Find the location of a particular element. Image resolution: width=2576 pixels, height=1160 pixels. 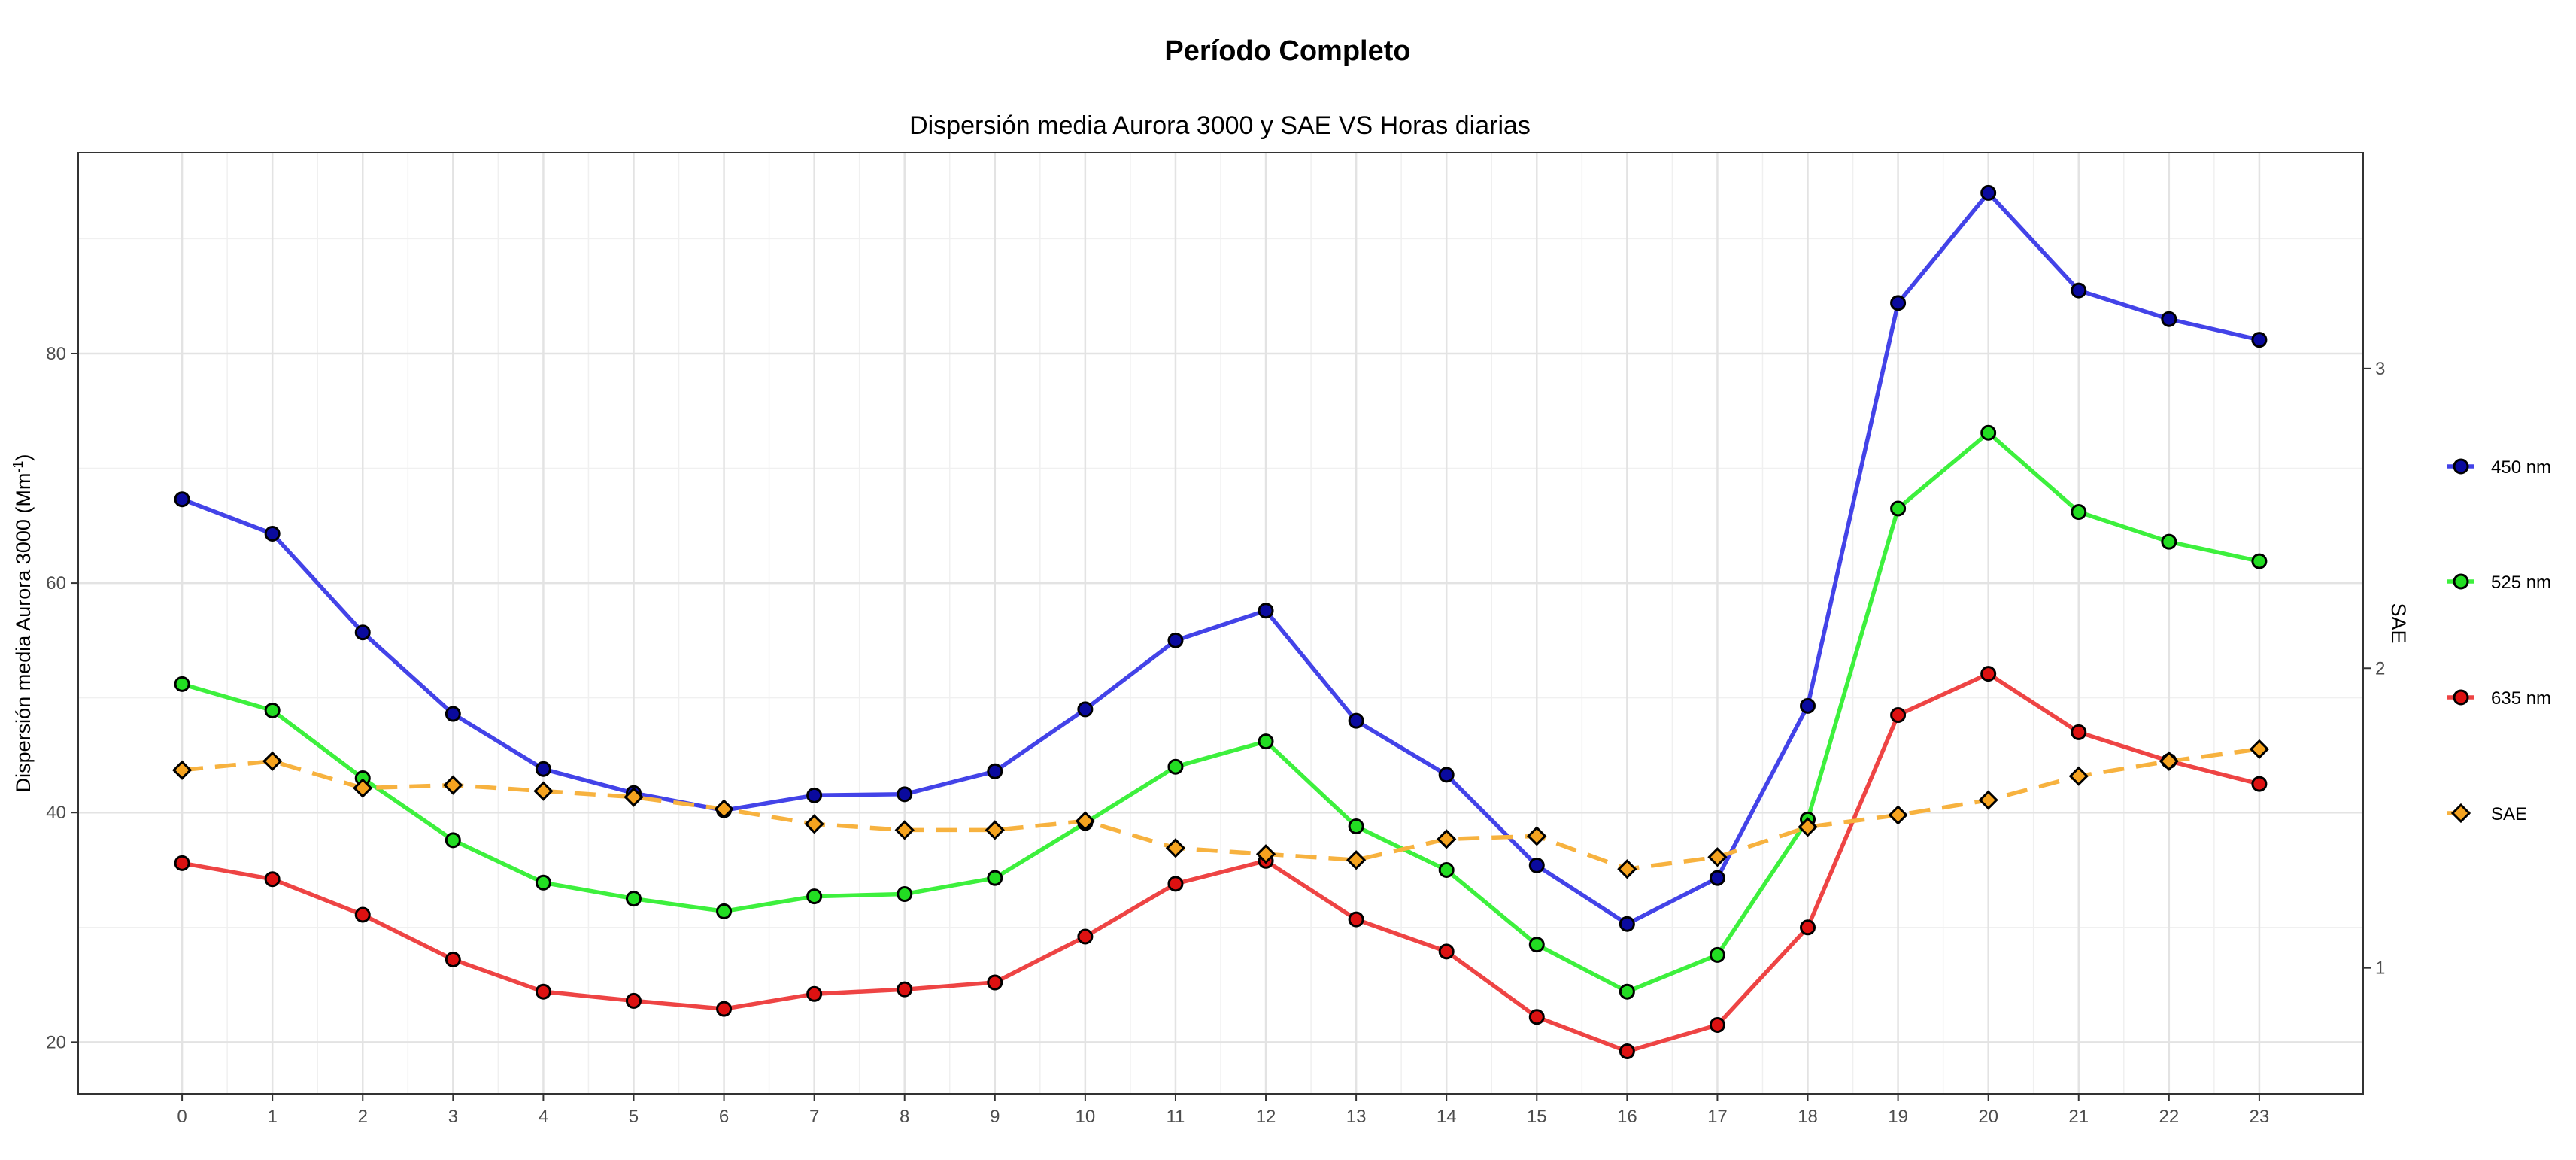

y2-tick-label: 3 is located at coordinates (2380, 369).